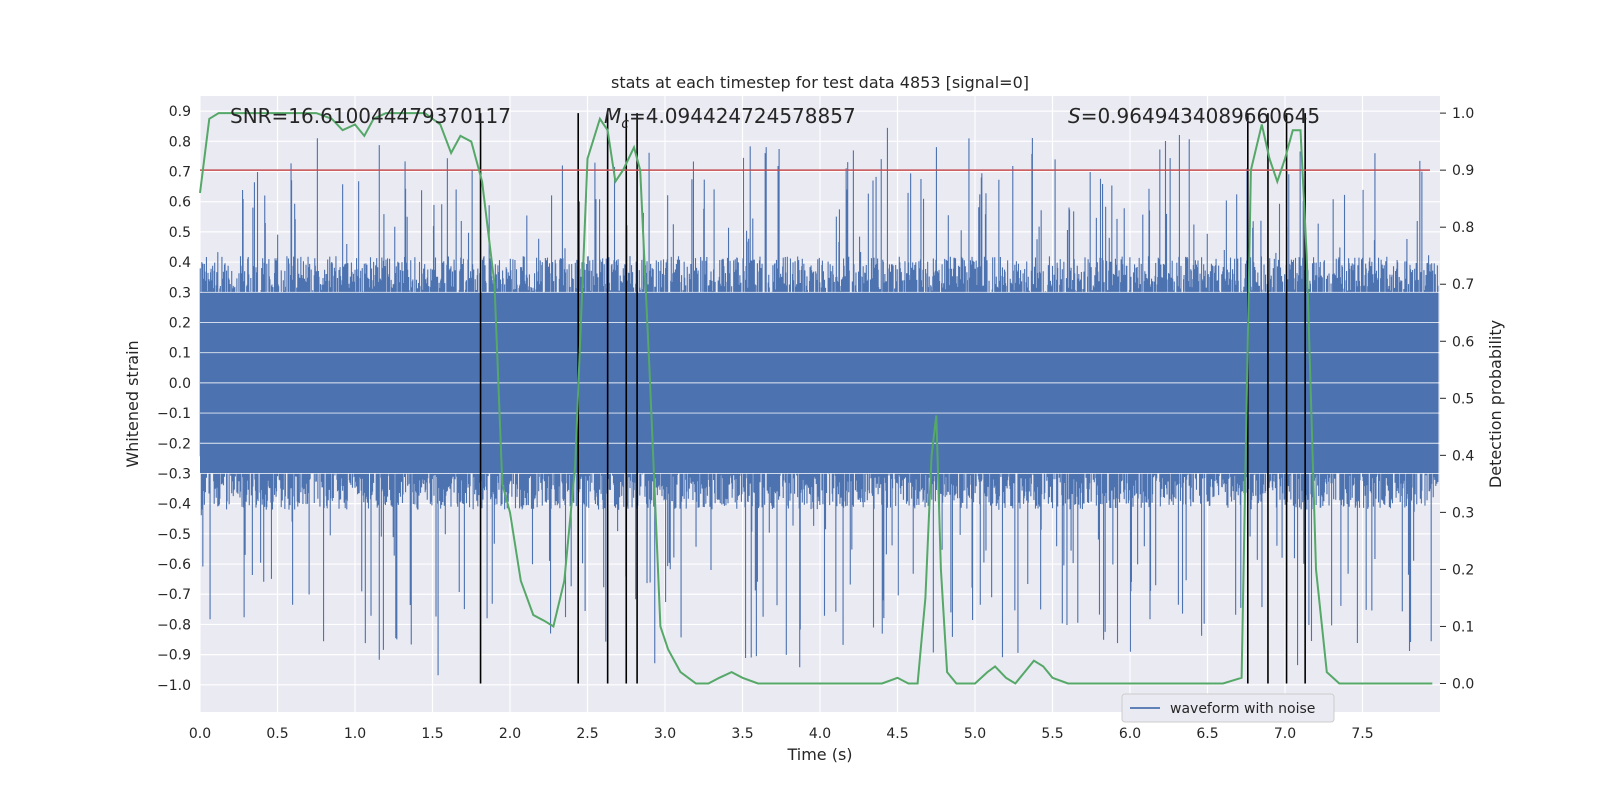 The height and width of the screenshot is (800, 1600). What do you see at coordinates (180, 323) in the screenshot?
I see `y-left-tick-label: 0.2` at bounding box center [180, 323].